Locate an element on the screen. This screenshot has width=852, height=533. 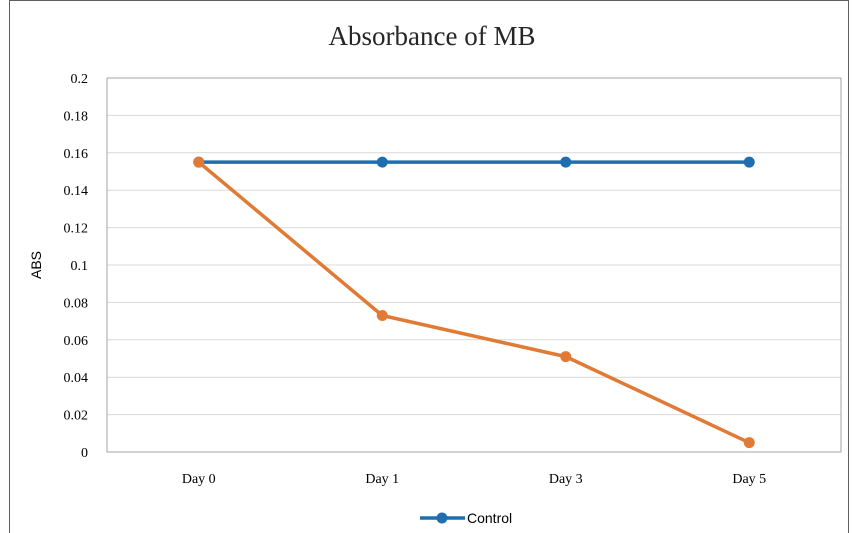
y-tick-label: 0.02 is located at coordinates (76, 416).